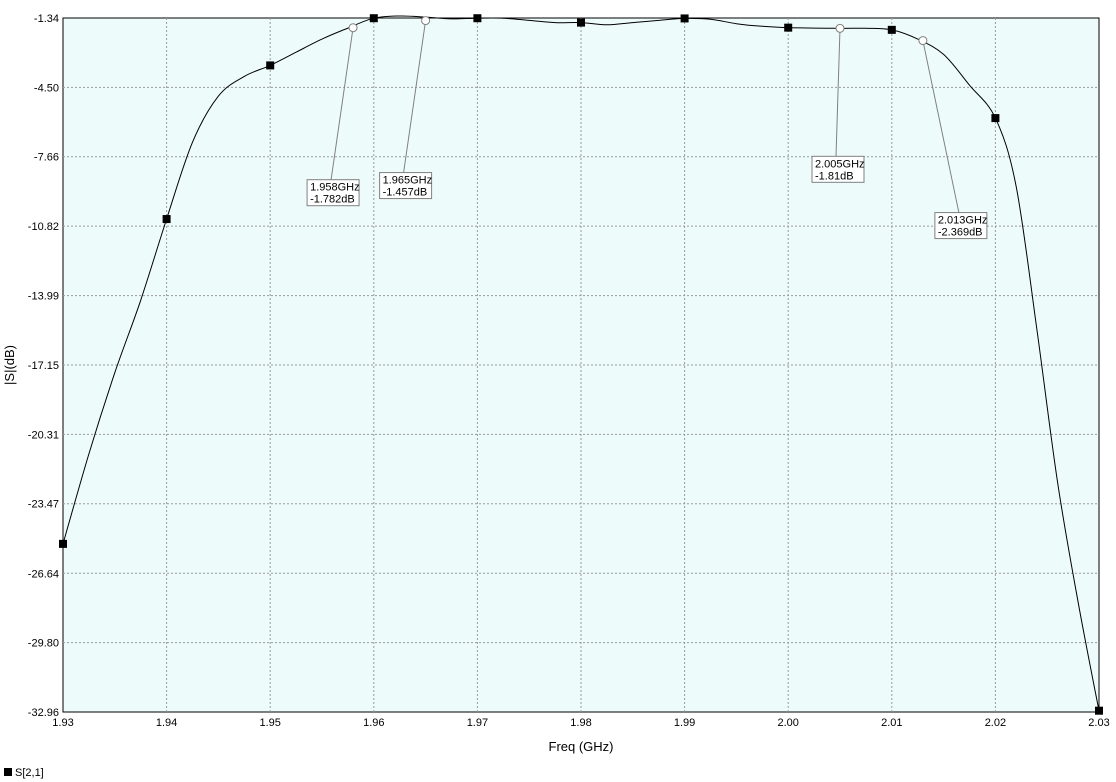 This screenshot has width=1116, height=782. What do you see at coordinates (960, 233) in the screenshot?
I see `callout-value: -2.369dB` at bounding box center [960, 233].